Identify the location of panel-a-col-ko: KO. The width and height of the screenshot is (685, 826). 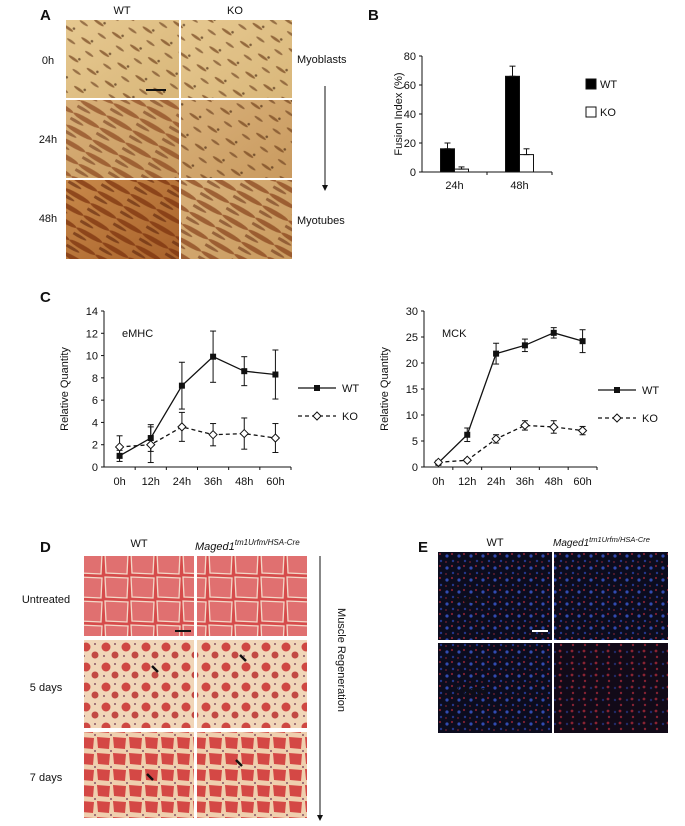
(235, 11).